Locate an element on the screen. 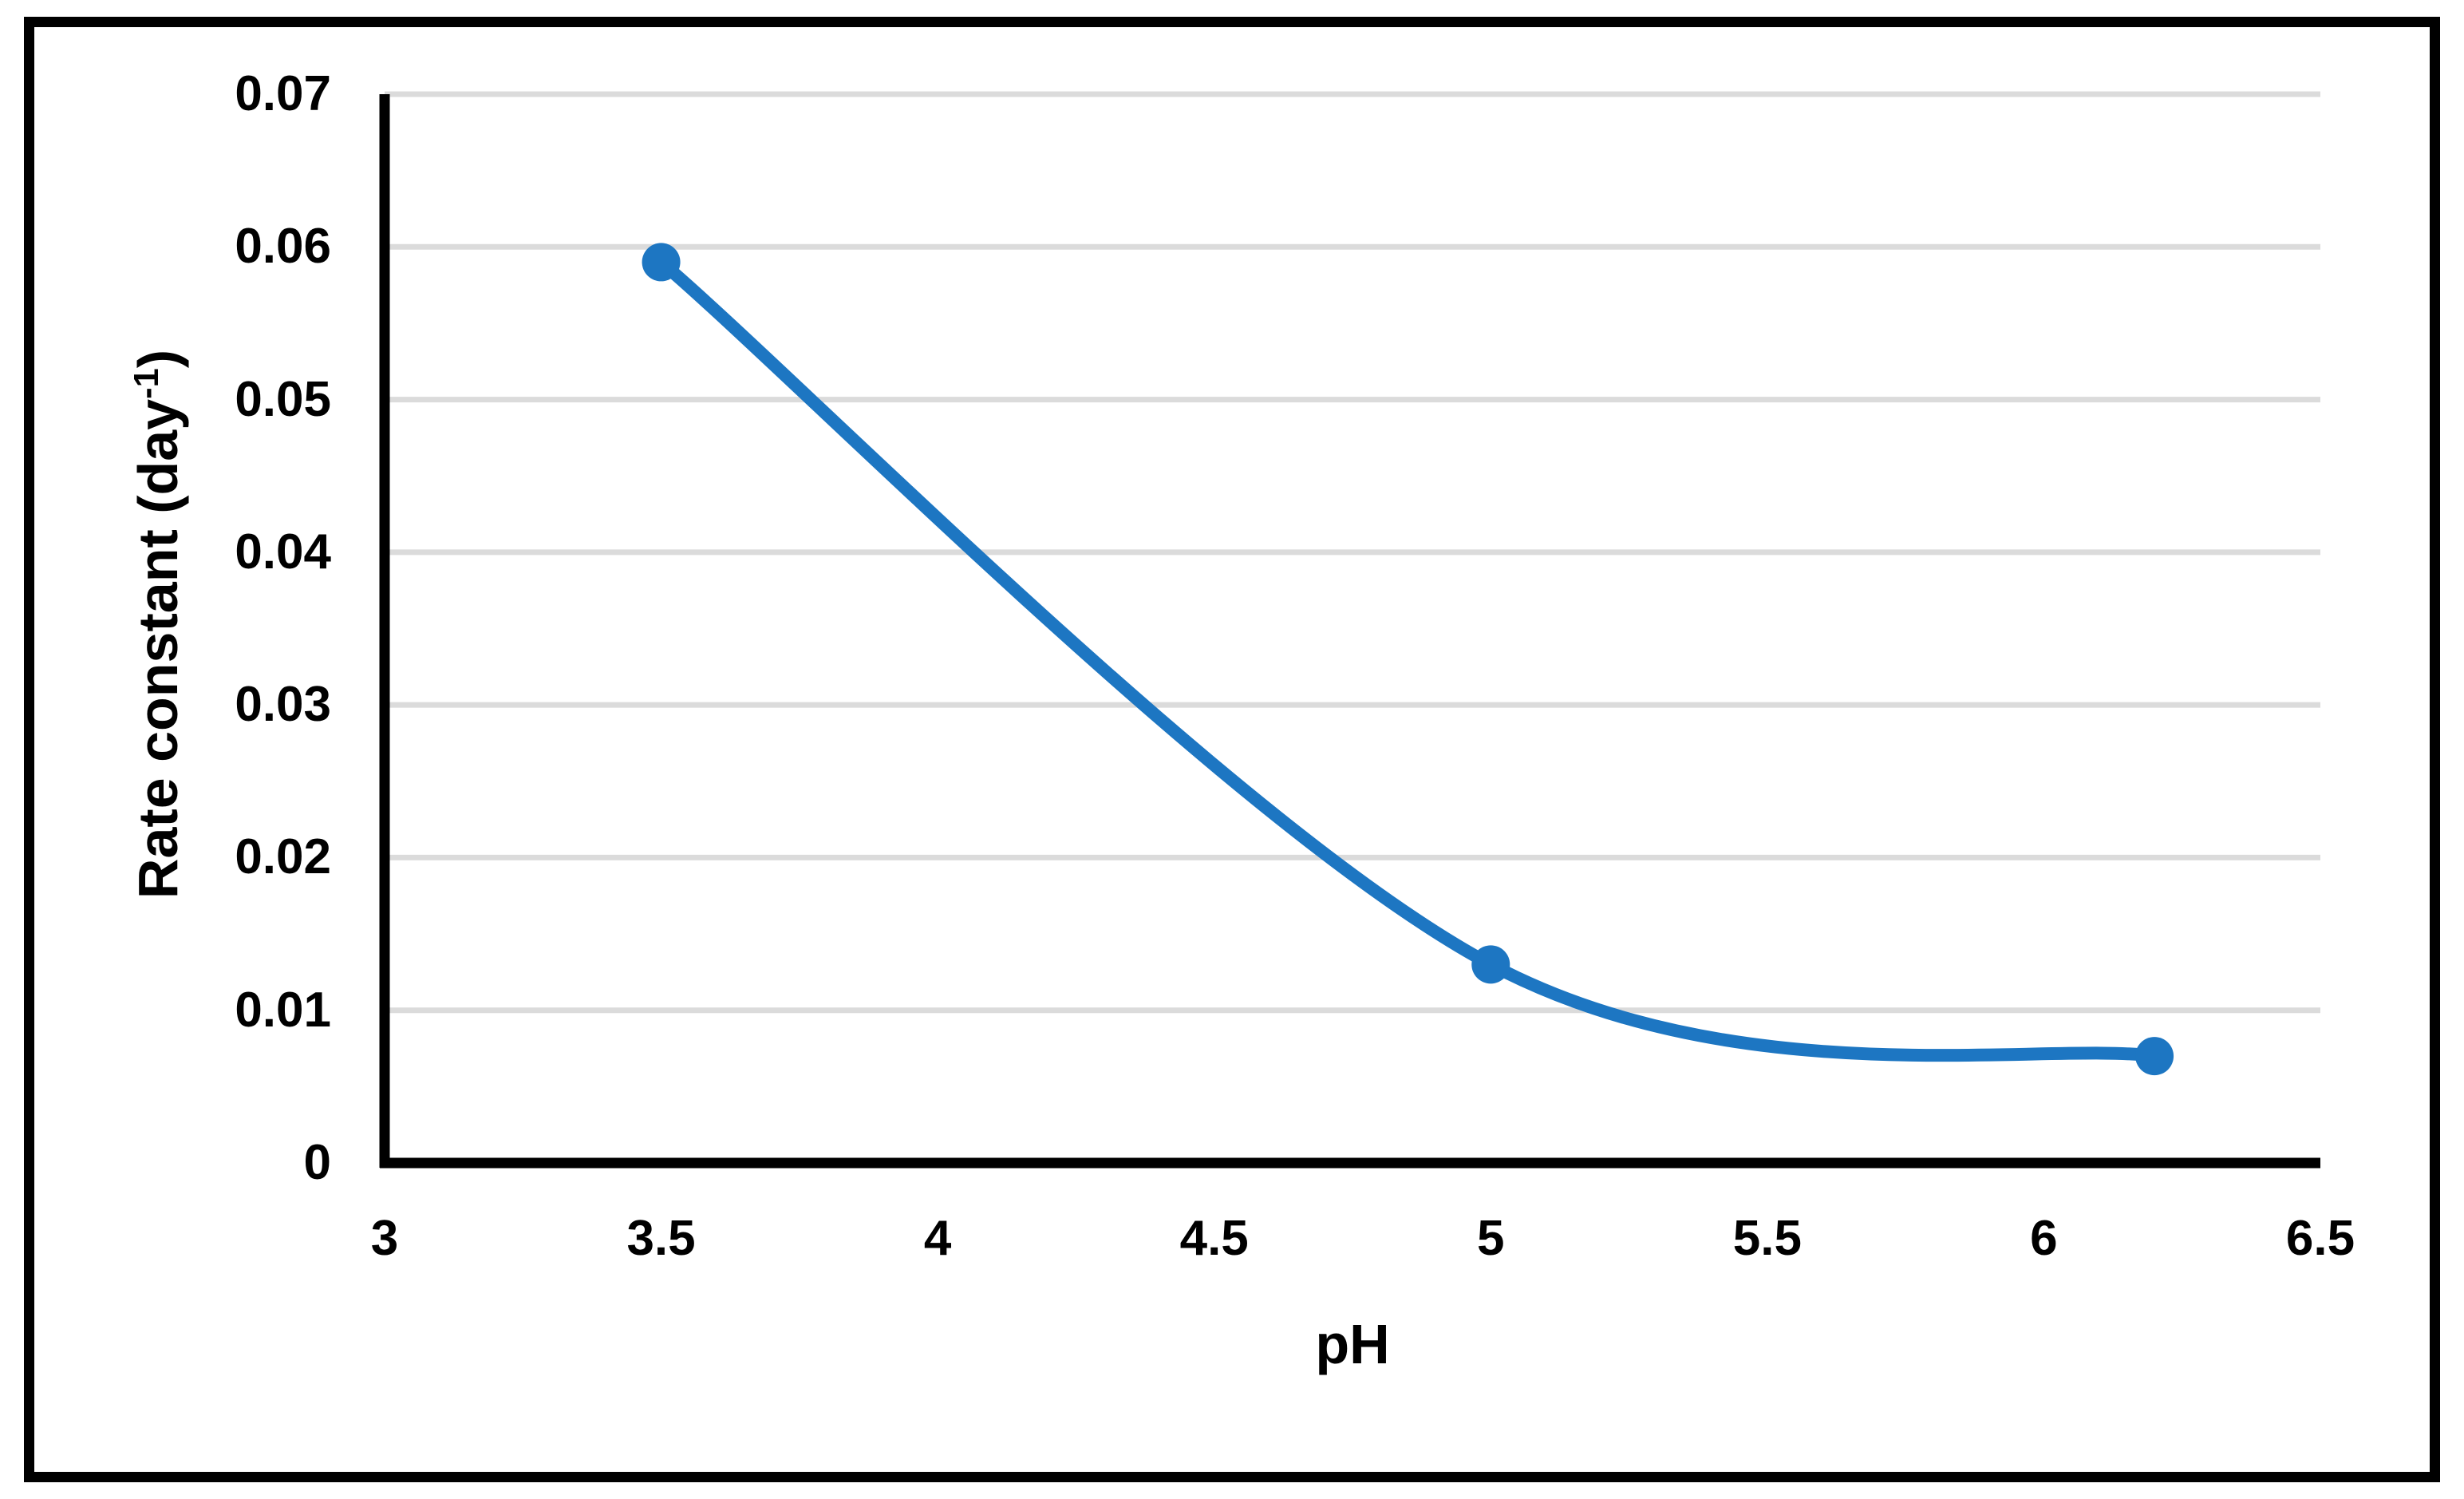 This screenshot has height=1499, width=2464. y-axis-title: Rate constant (day-1) is located at coordinates (158, 624).